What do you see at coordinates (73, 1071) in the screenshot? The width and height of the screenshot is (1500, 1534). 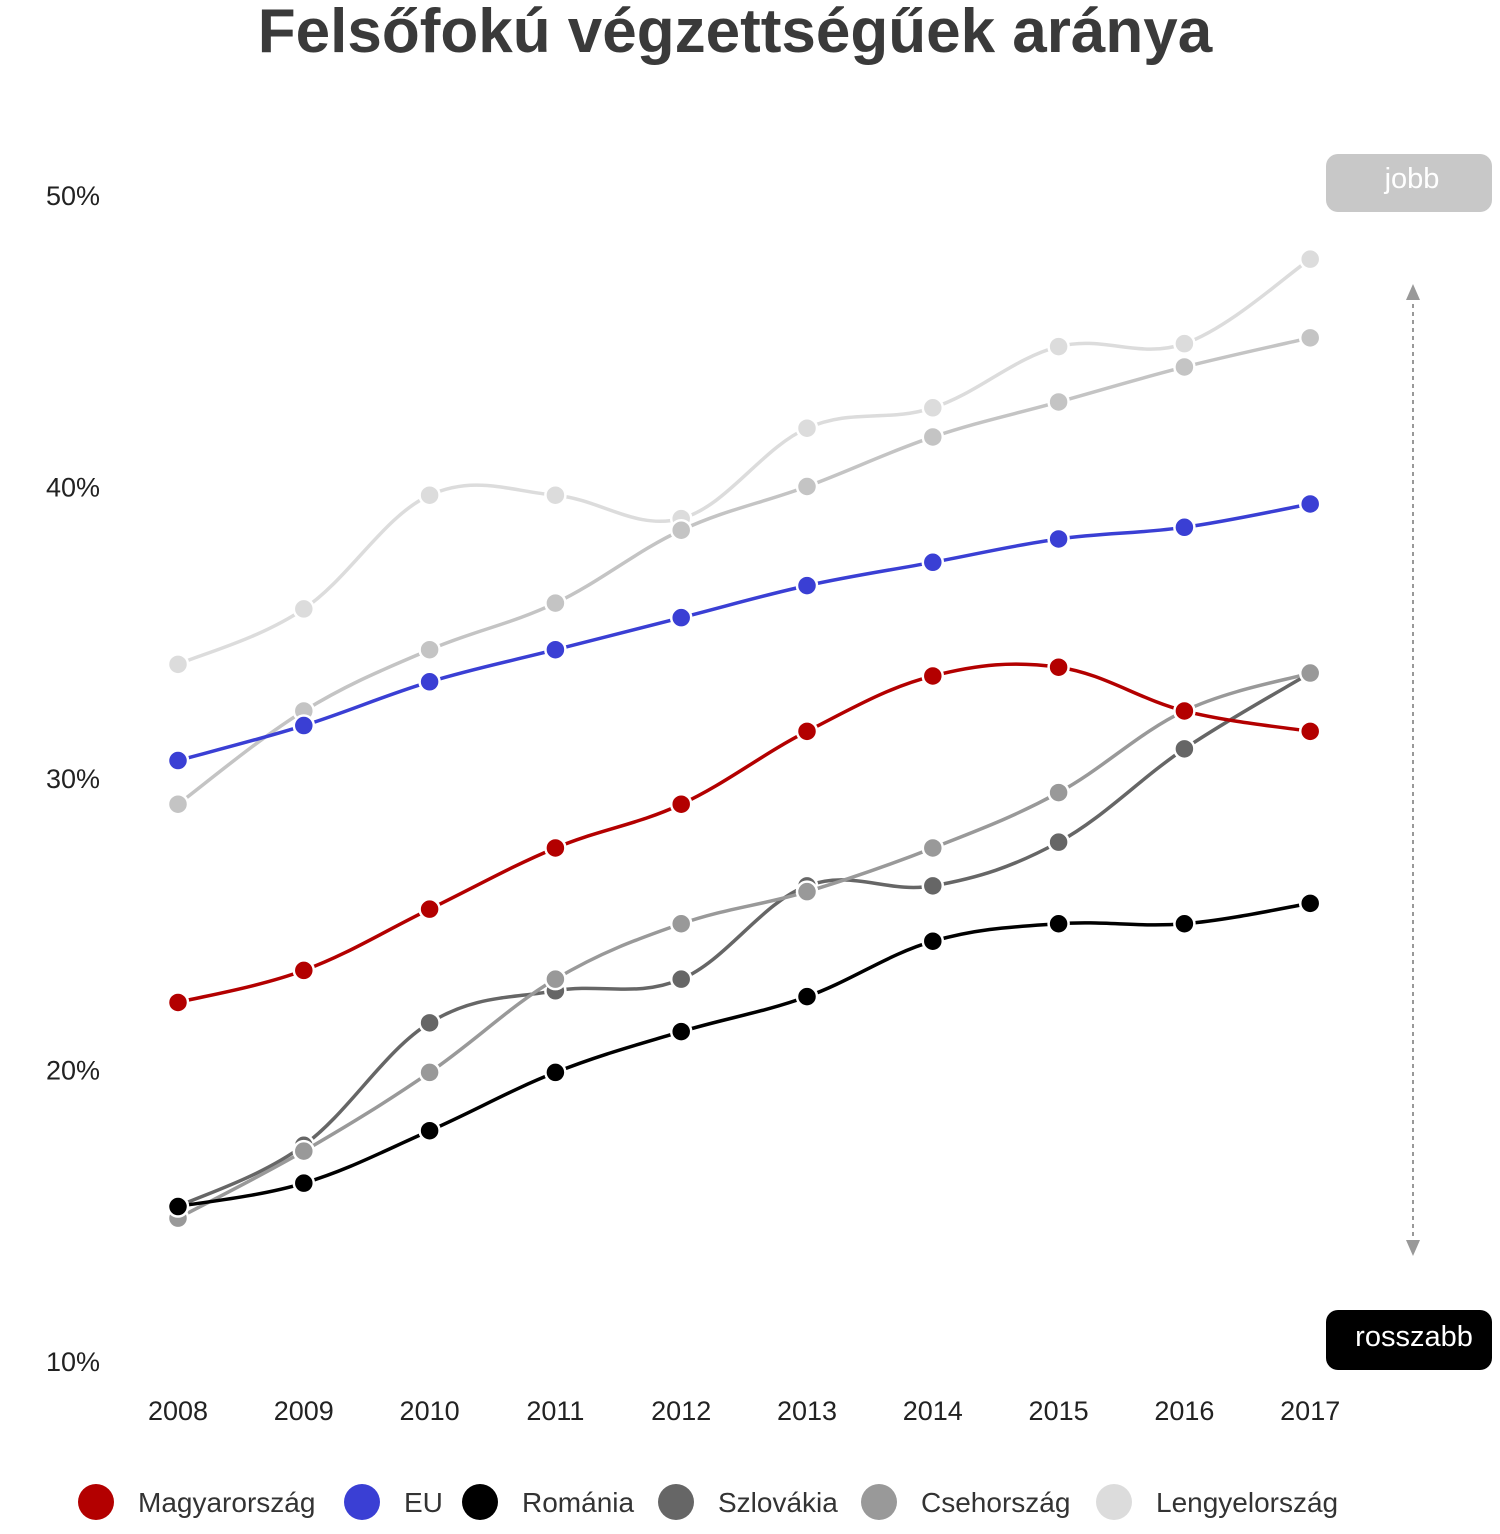 I see `y-tick-label: 20%` at bounding box center [73, 1071].